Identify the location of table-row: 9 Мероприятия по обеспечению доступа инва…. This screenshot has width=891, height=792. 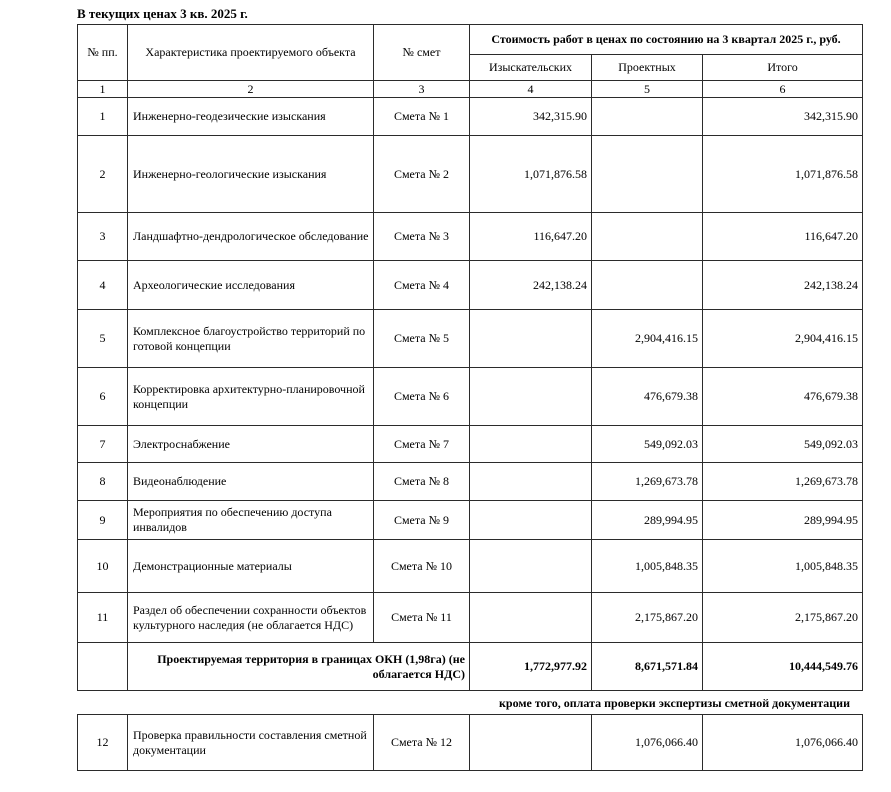
(470, 520).